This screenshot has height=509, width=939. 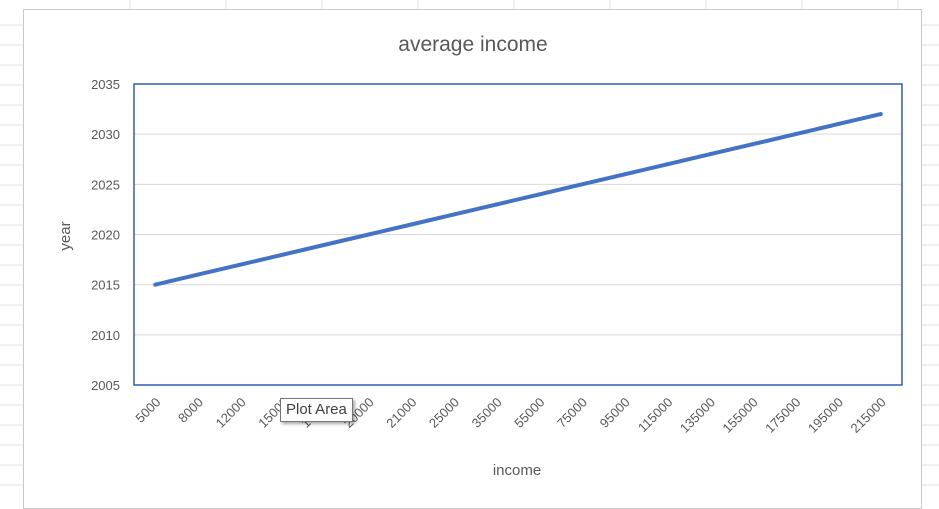 I want to click on x-tick-label: 25000, so click(x=444, y=413).